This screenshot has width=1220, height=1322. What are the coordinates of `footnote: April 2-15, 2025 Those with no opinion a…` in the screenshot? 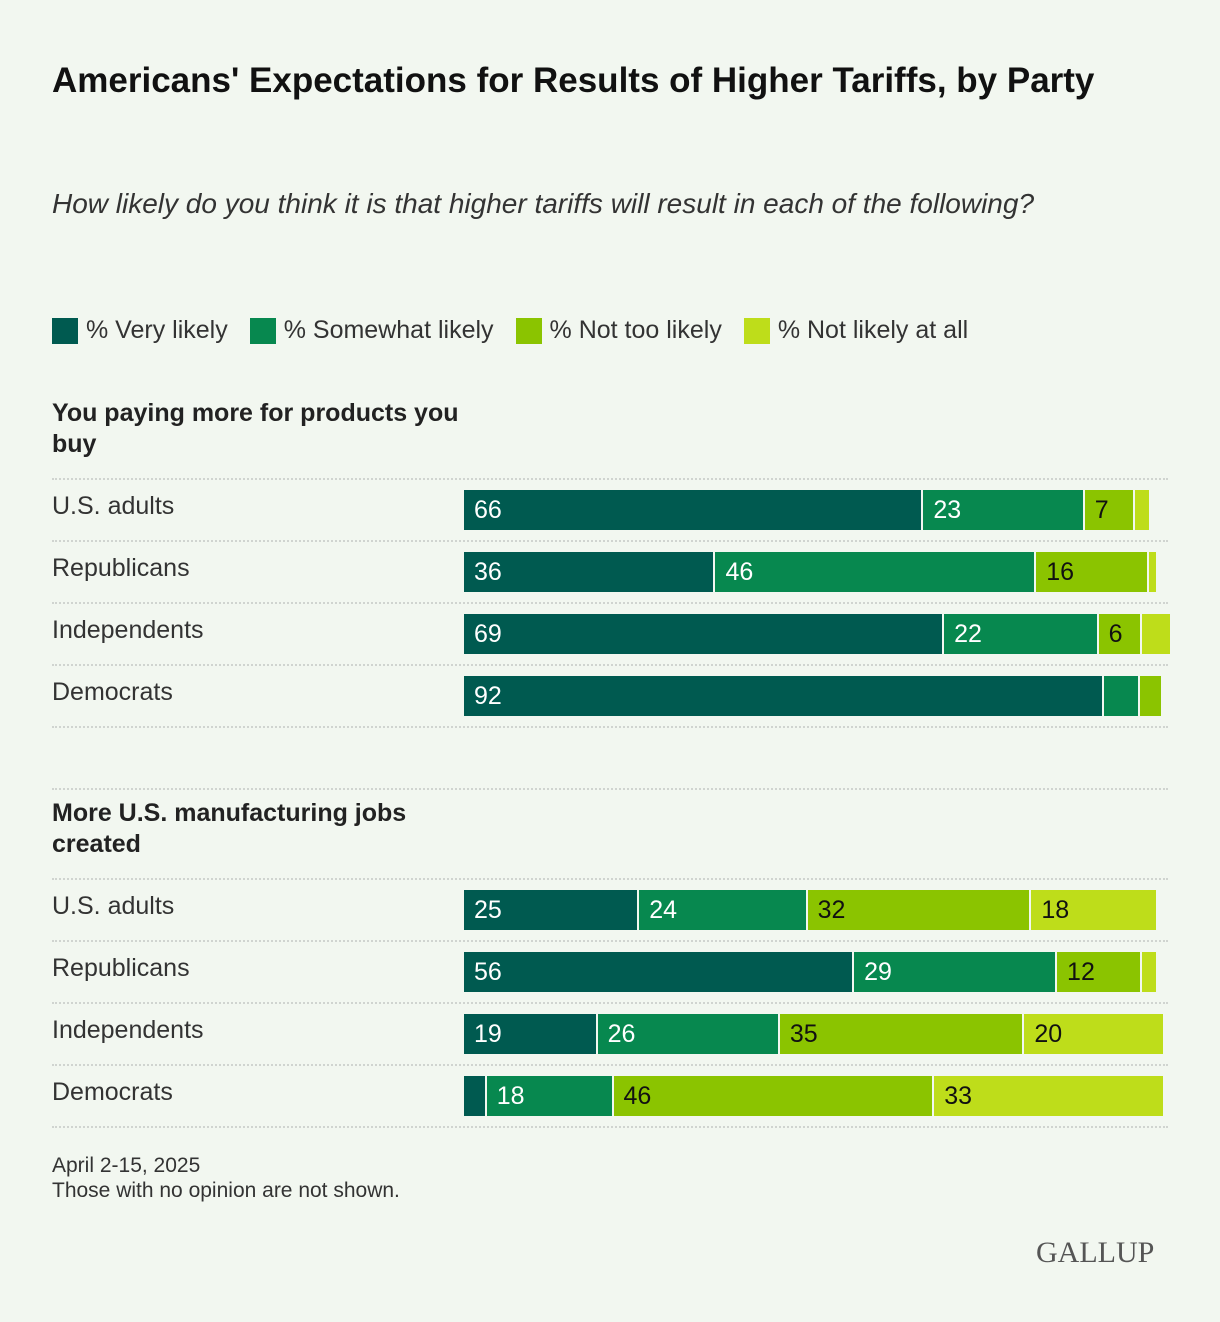 It's located at (226, 1178).